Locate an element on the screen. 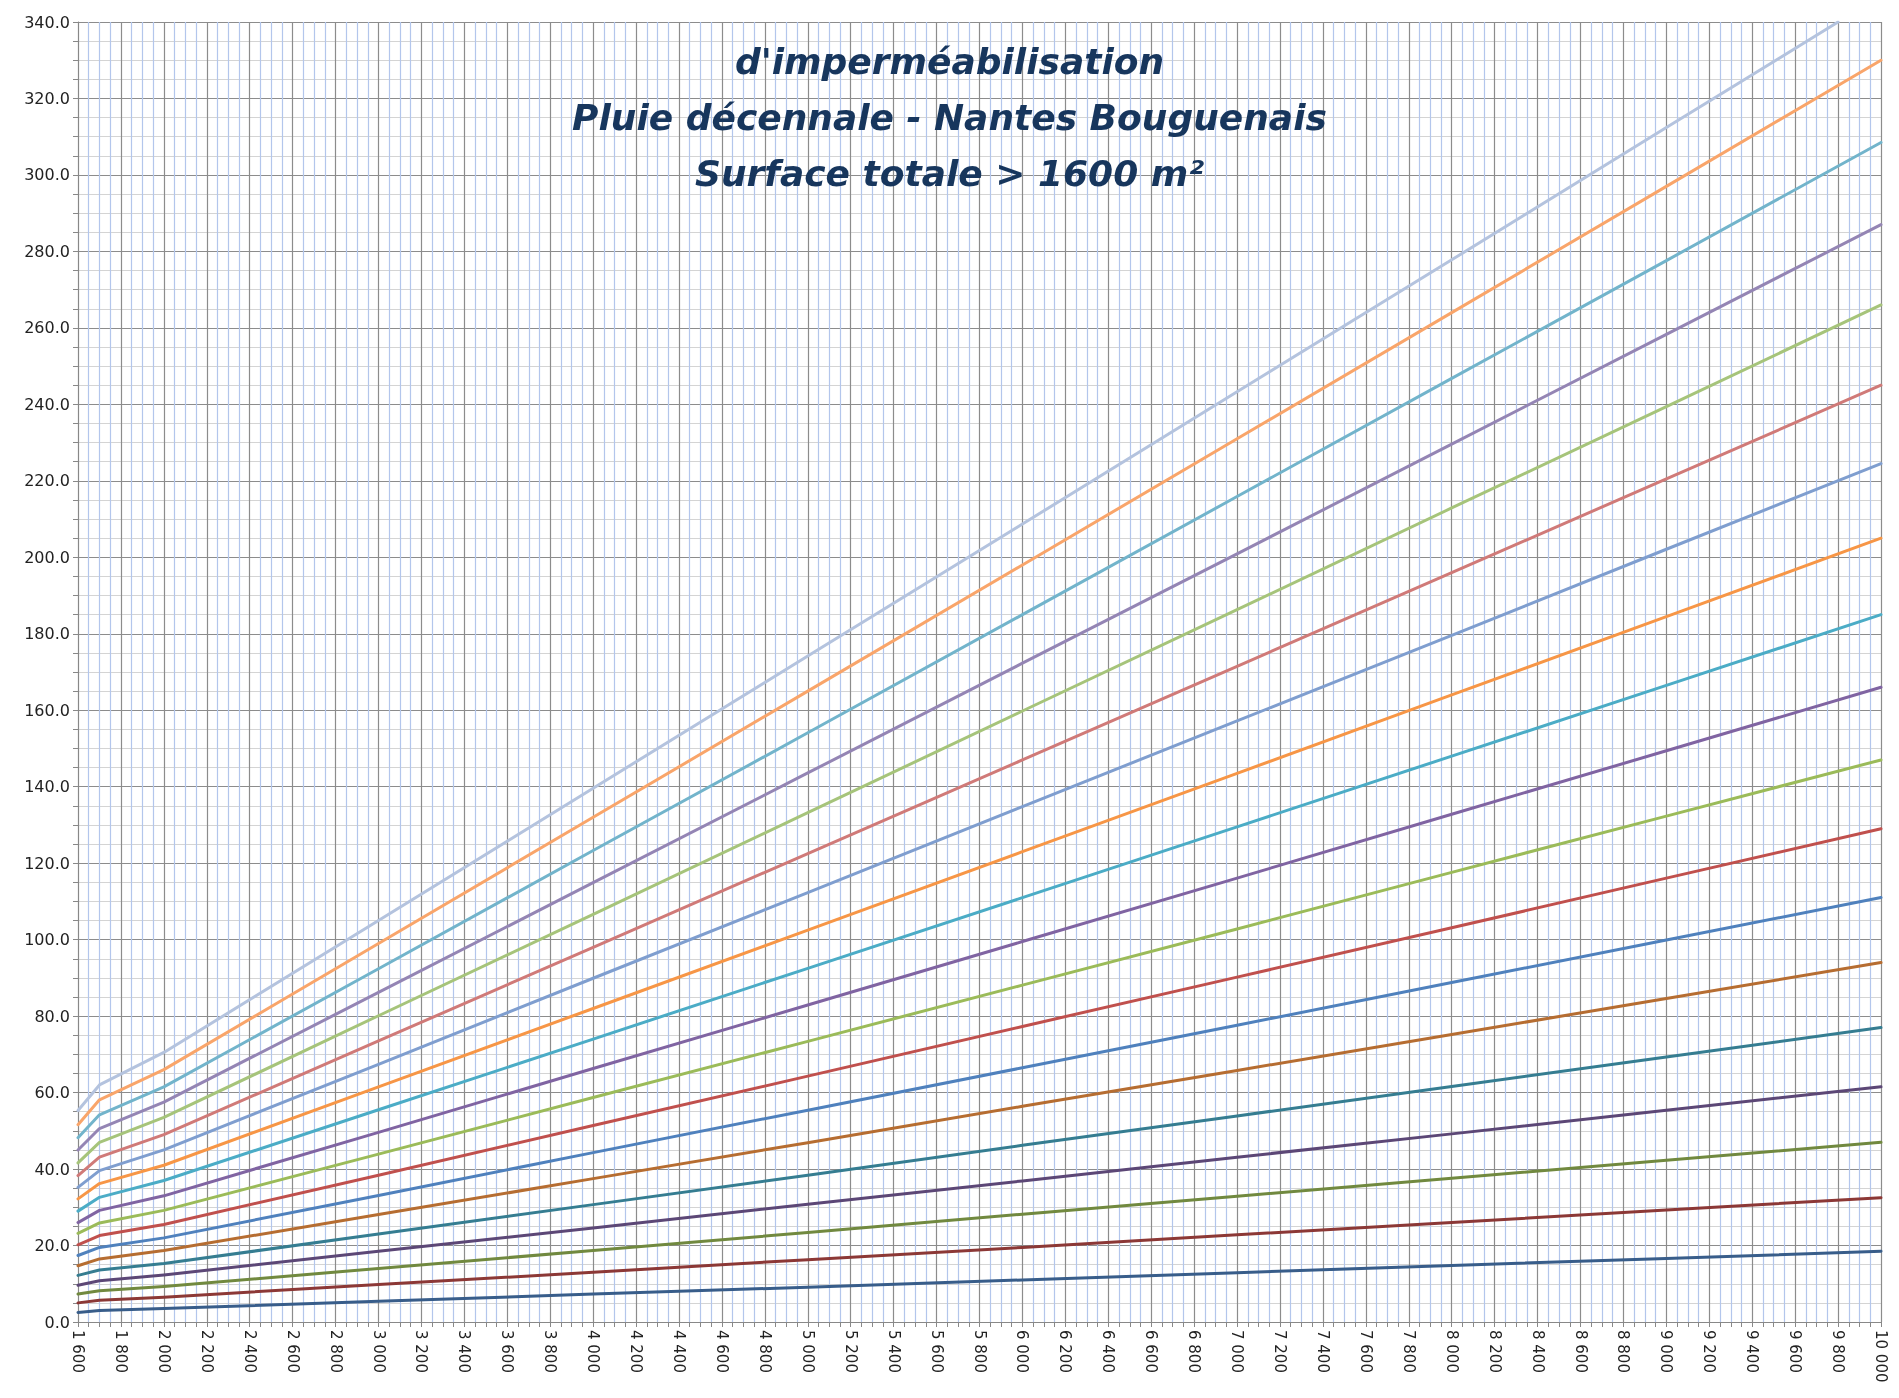  x-tick-label: 1 600 is located at coordinates (78, 1351).